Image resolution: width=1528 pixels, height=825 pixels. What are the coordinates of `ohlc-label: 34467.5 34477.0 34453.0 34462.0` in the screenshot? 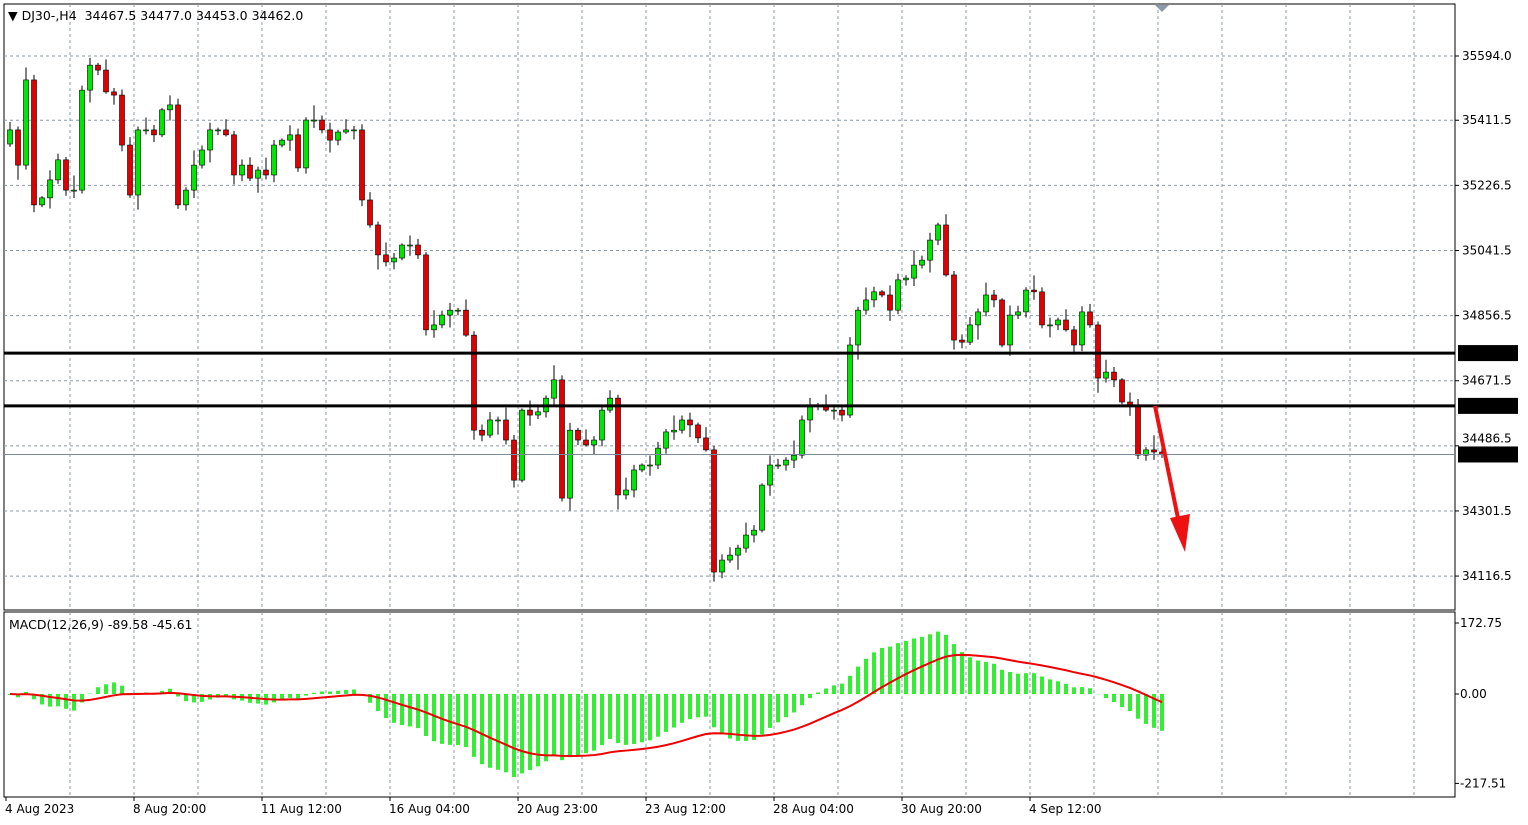 It's located at (194, 15).